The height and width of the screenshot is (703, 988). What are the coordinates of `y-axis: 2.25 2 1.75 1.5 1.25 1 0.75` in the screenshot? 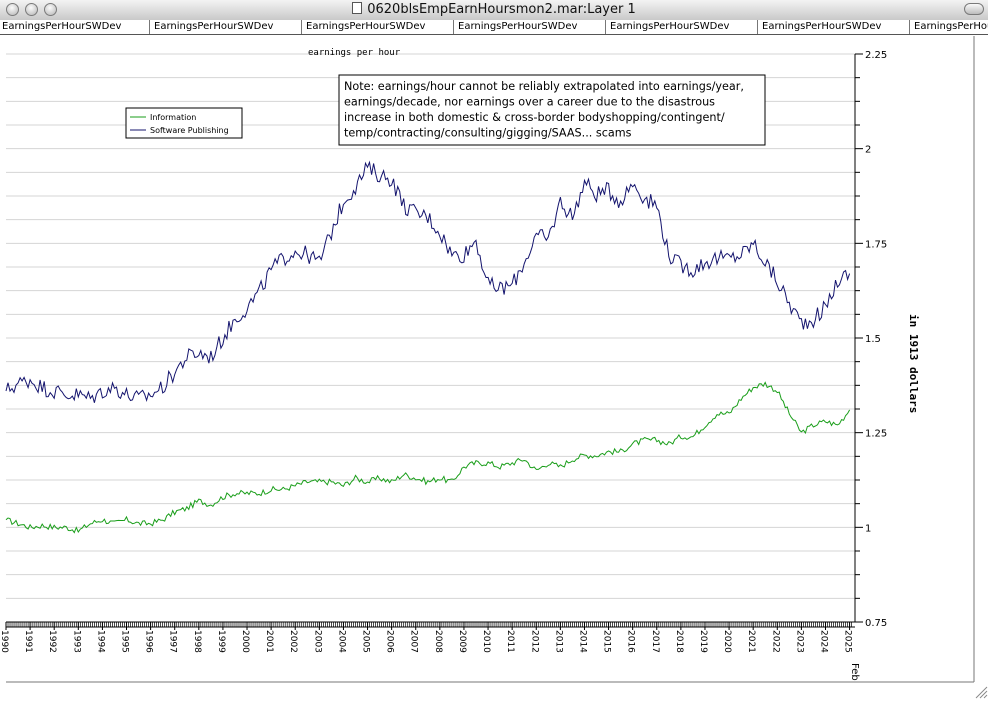 It's located at (870, 339).